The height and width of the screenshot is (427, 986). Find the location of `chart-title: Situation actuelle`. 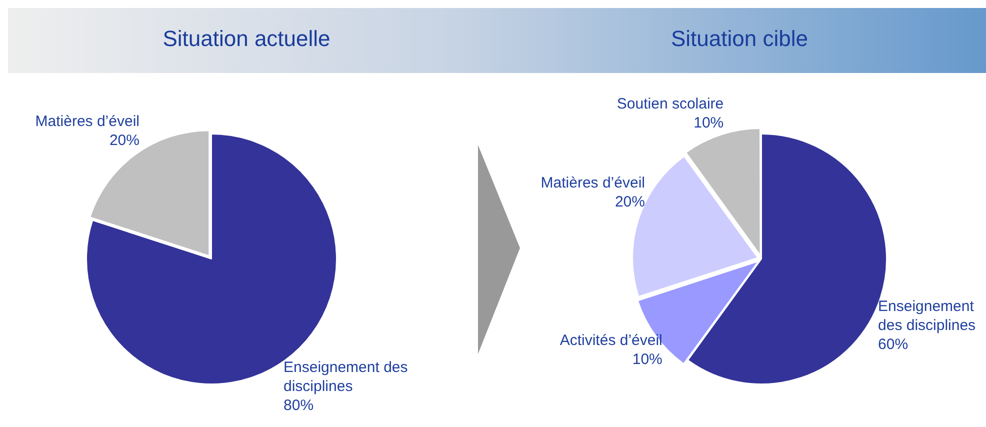

chart-title: Situation actuelle is located at coordinates (247, 39).